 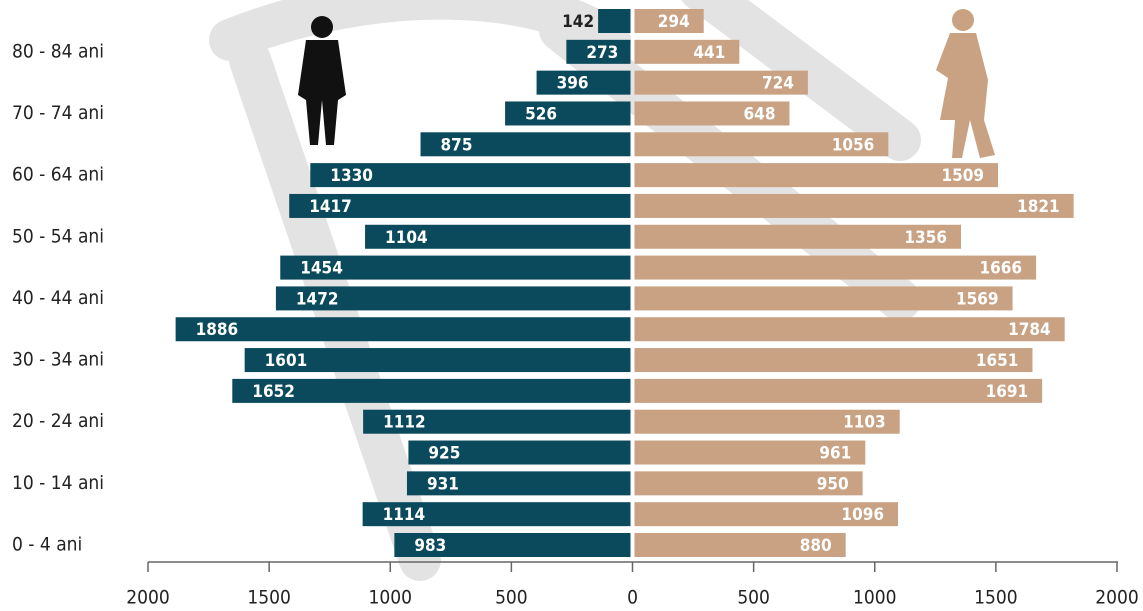 What do you see at coordinates (962, 176) in the screenshot?
I see `value-label: 1509` at bounding box center [962, 176].